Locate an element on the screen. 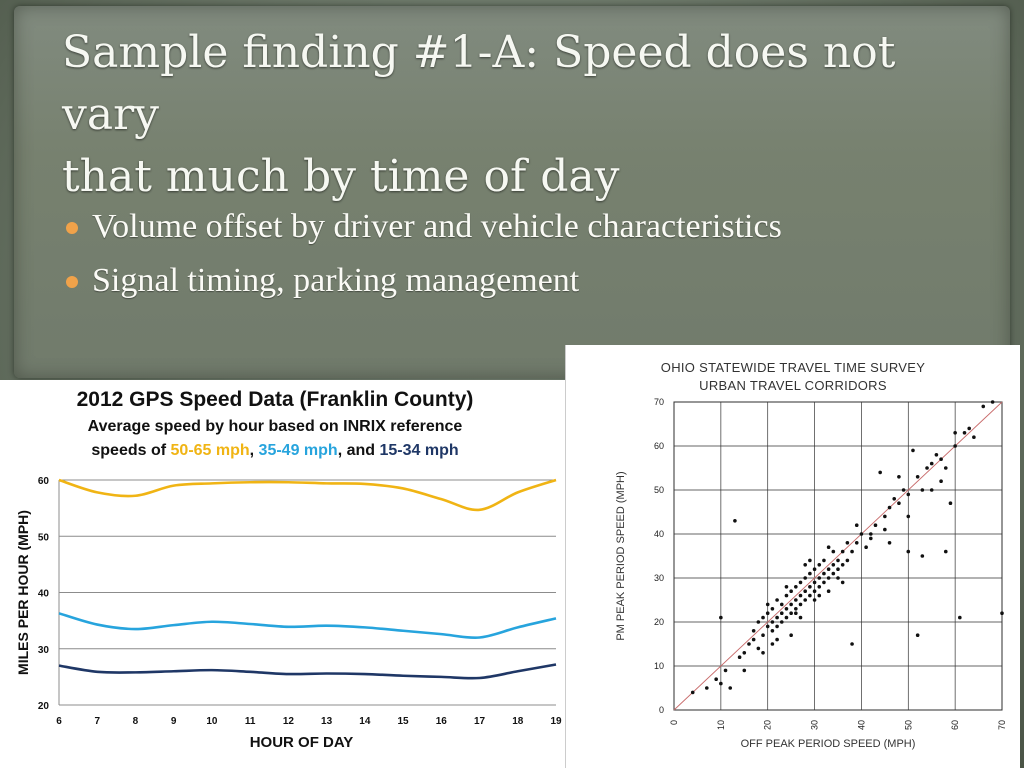  x-tick-label: 20 is located at coordinates (768, 725).